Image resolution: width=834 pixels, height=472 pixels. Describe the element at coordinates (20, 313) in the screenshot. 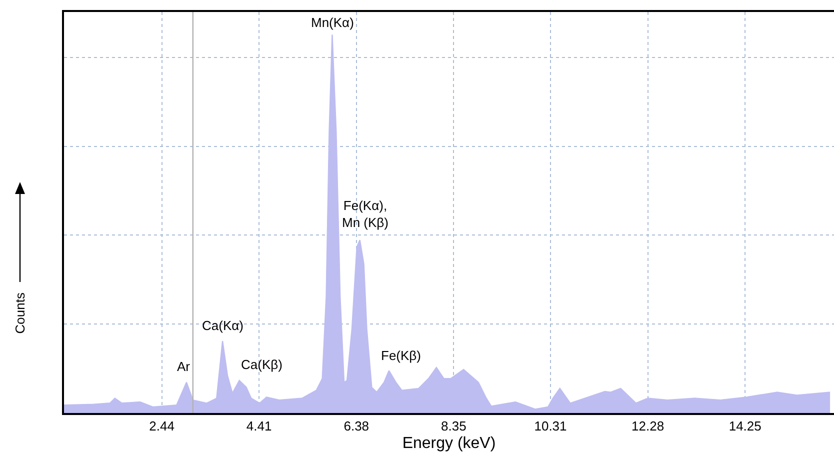

I see `y-axis-title: Counts` at that location.